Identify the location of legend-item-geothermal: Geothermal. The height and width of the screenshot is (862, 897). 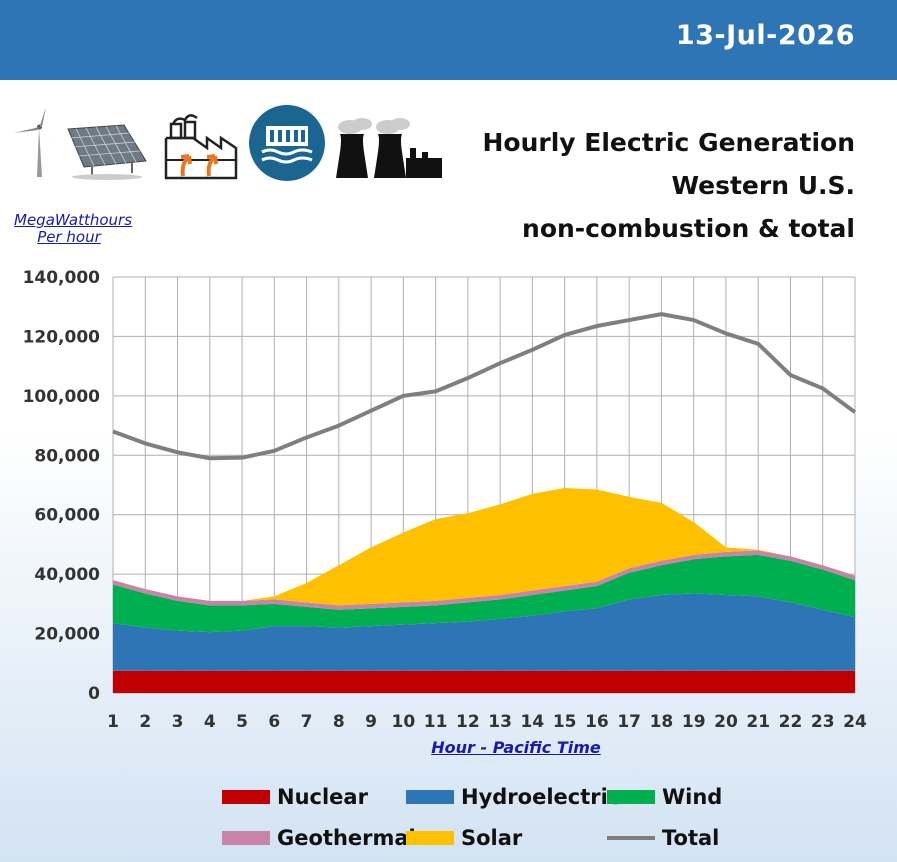
(319, 838).